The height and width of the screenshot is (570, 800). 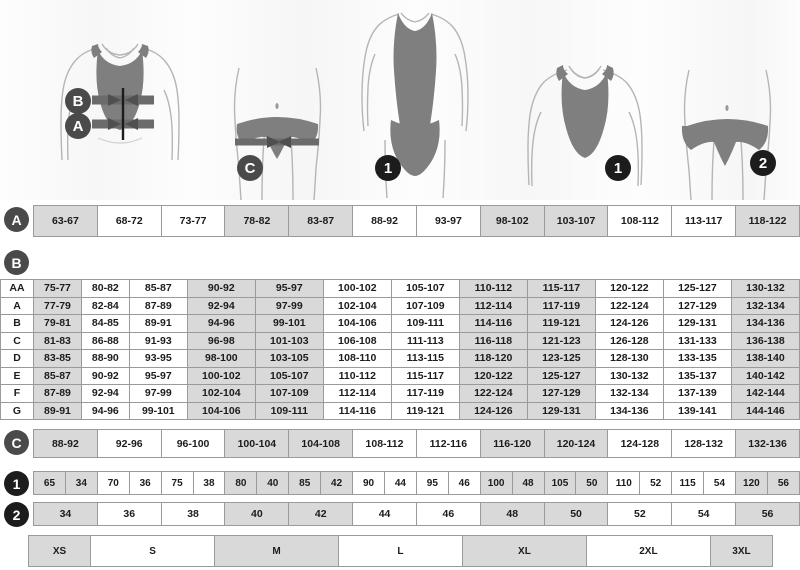 What do you see at coordinates (592, 483) in the screenshot?
I see `row-1-cell: 50` at bounding box center [592, 483].